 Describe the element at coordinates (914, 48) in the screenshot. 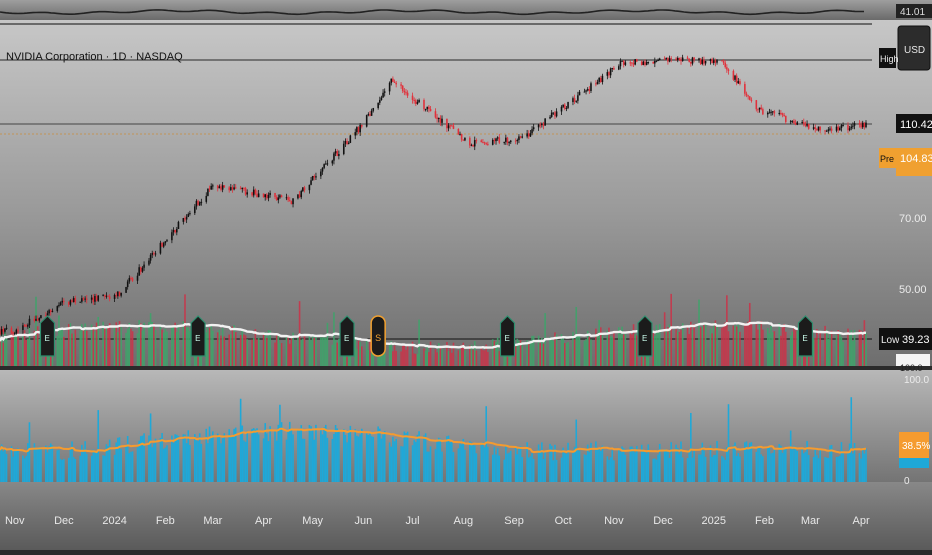

I see `currency-button` at that location.